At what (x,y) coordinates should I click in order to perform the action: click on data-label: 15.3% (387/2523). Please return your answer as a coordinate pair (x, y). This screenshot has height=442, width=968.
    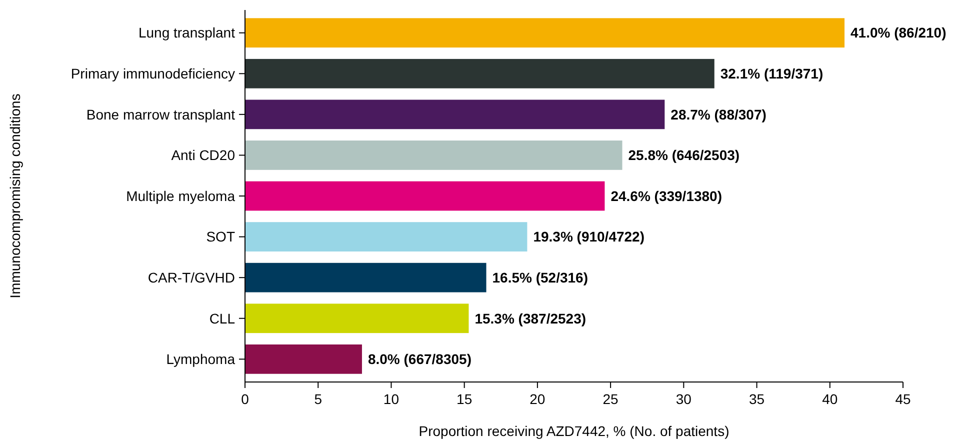
    Looking at the image, I should click on (530, 318).